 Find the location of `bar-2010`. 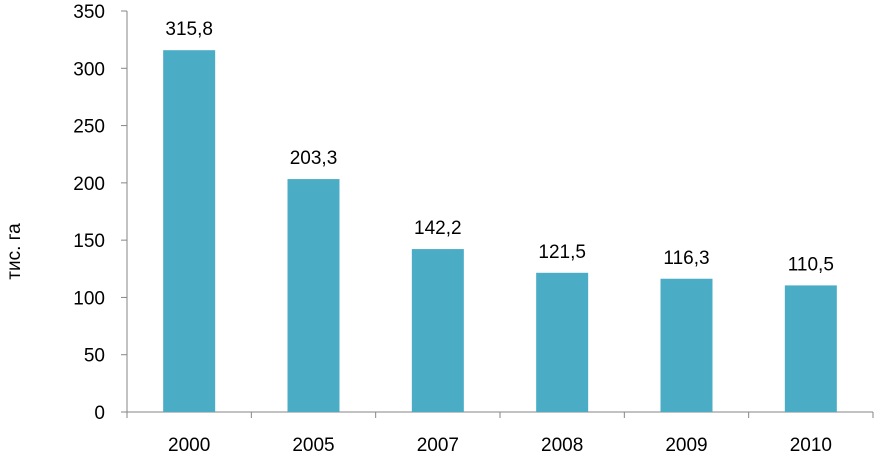

bar-2010 is located at coordinates (810, 348).